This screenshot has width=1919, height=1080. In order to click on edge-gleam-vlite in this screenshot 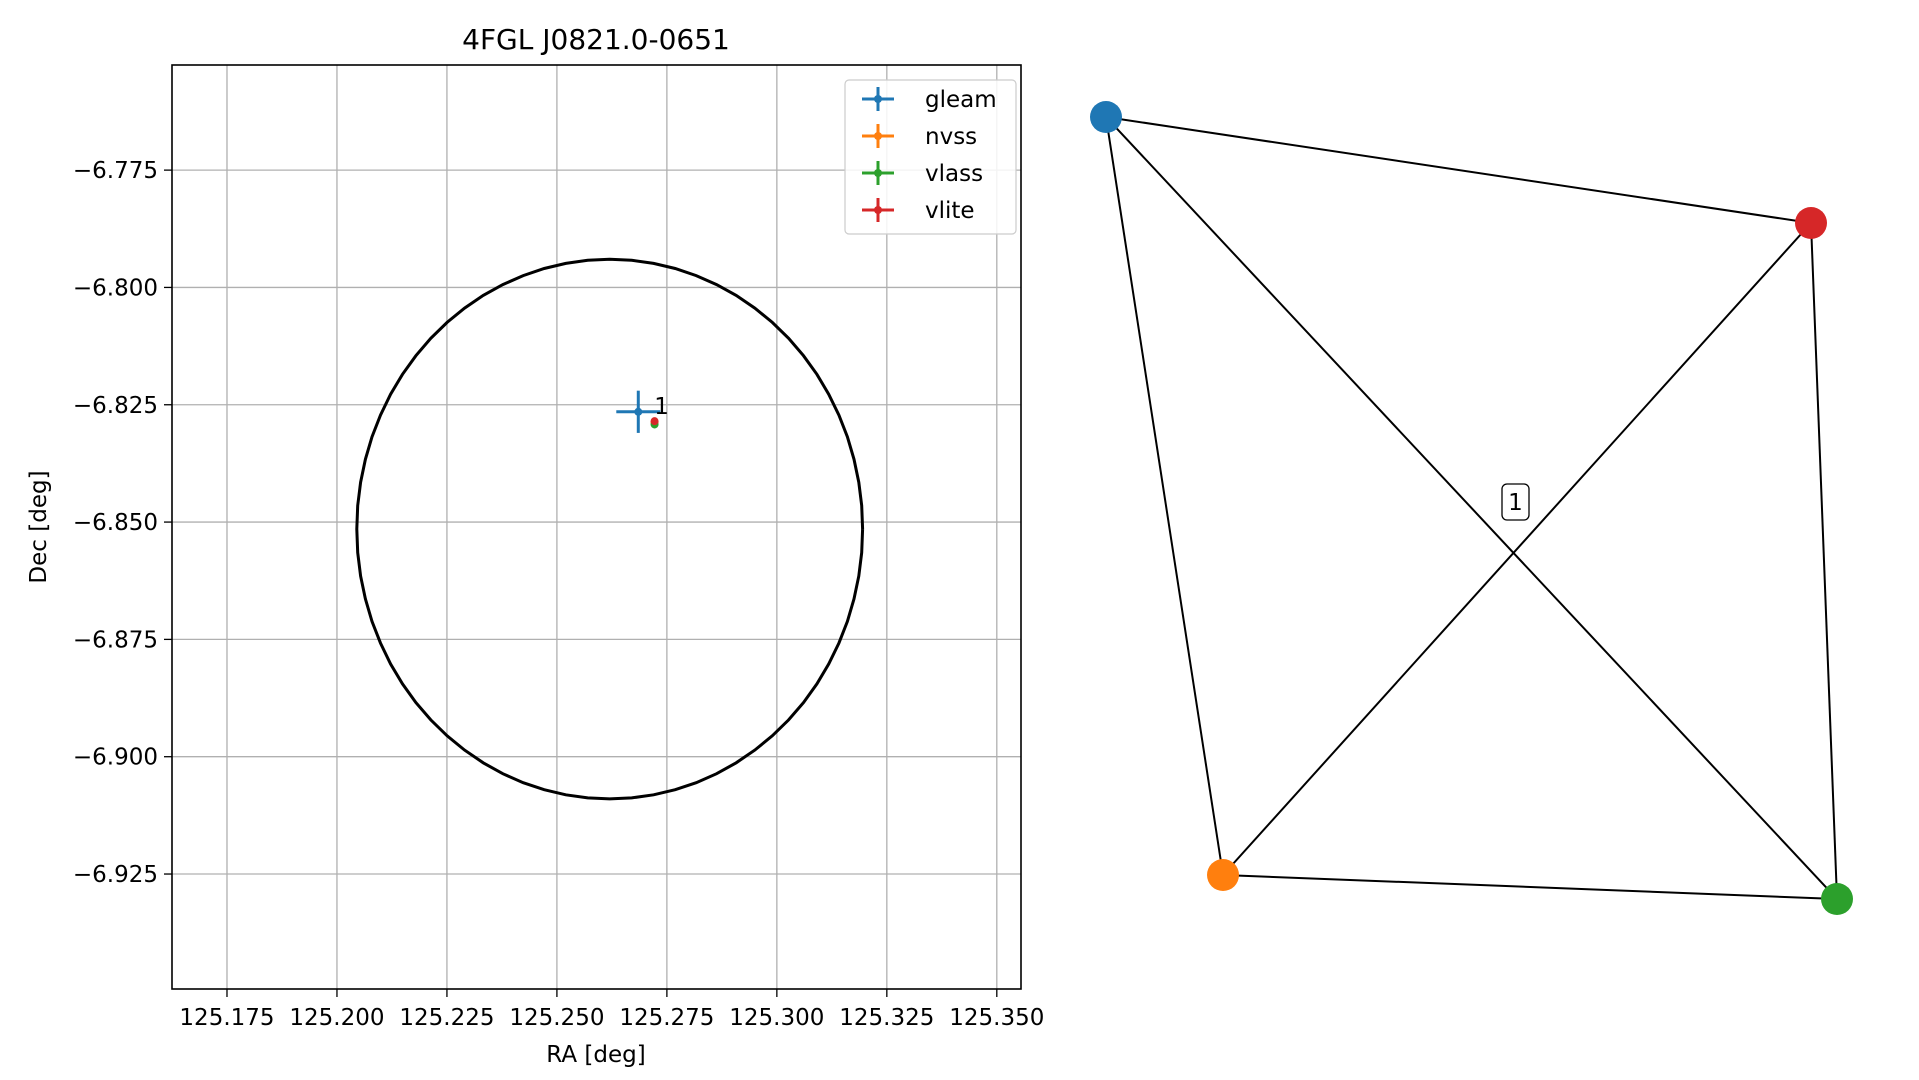, I will do `click(1458, 170)`.